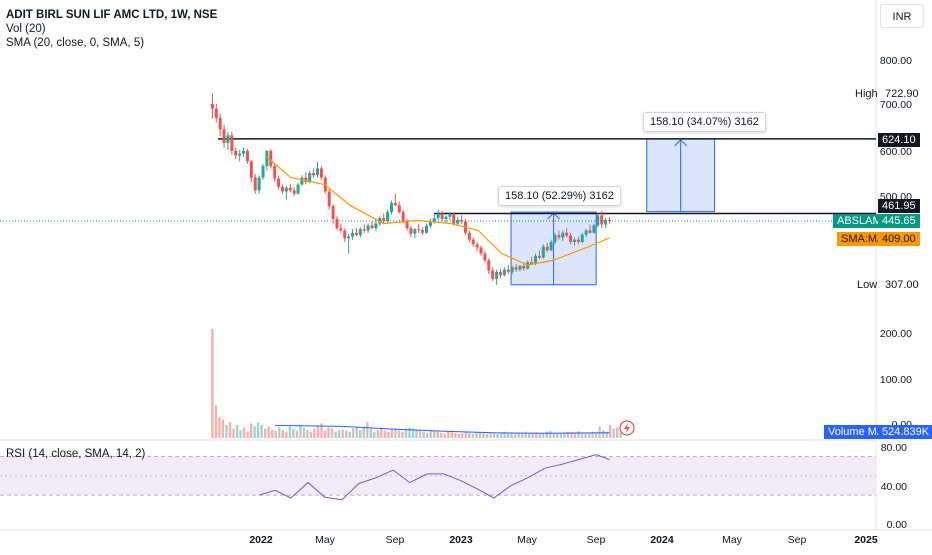 This screenshot has height=555, width=932. What do you see at coordinates (461, 540) in the screenshot?
I see `time-tick-label: 2023` at bounding box center [461, 540].